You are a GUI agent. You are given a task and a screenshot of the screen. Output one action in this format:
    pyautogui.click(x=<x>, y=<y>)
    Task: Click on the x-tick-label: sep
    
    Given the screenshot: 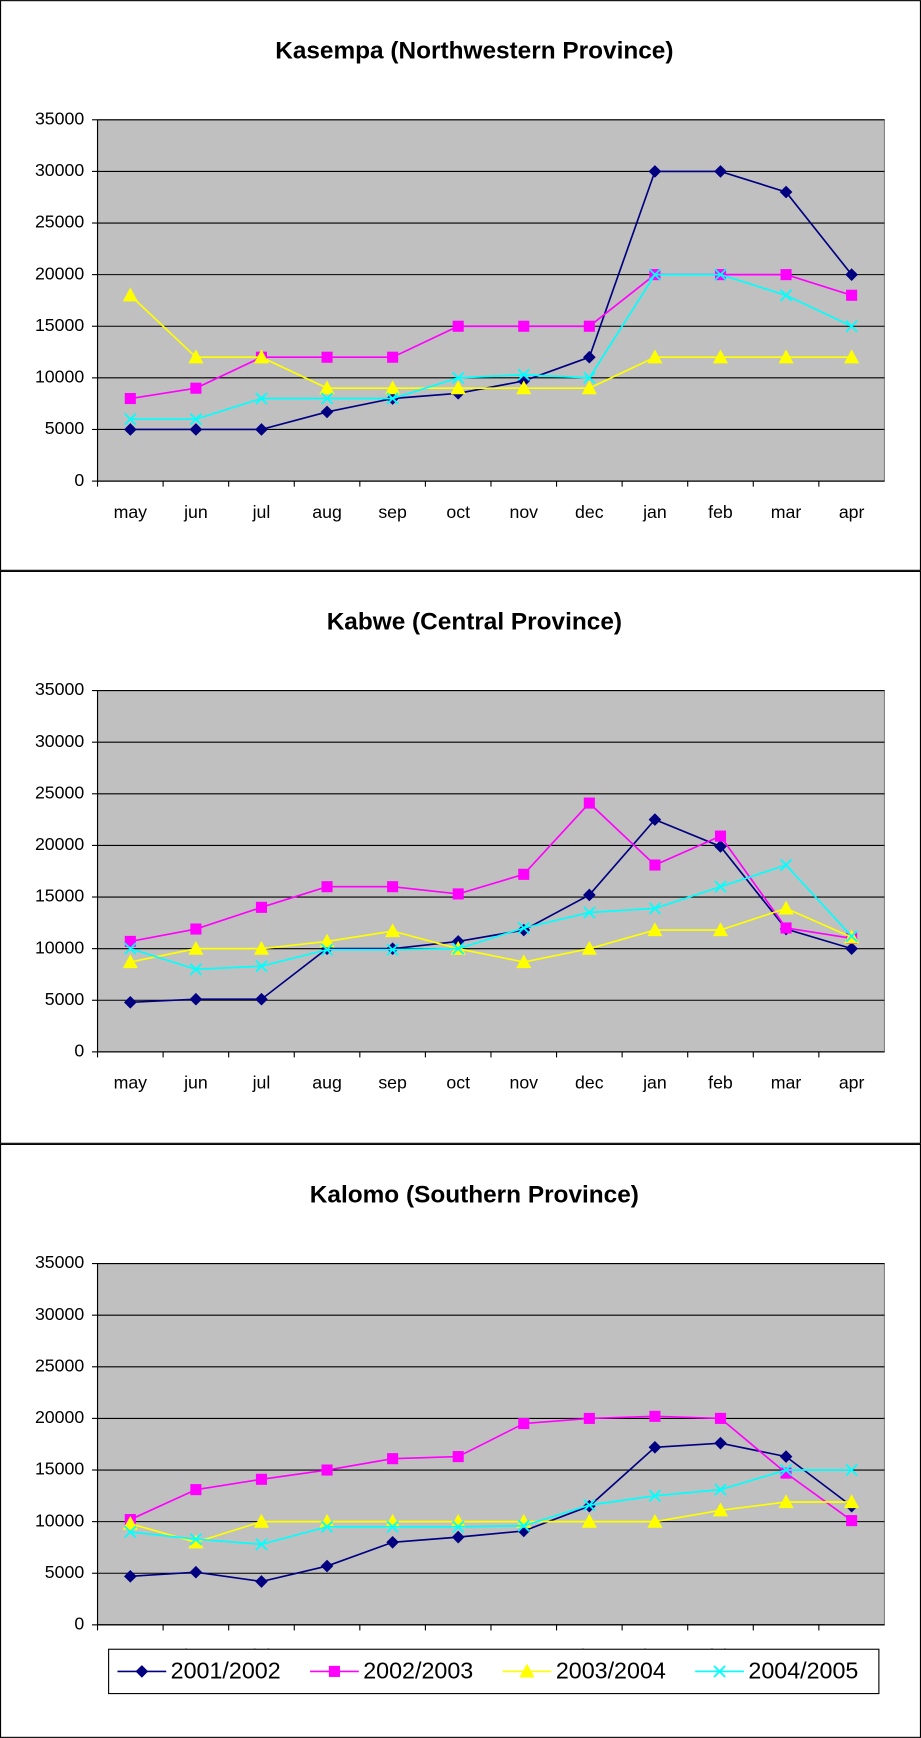 What is the action you would take?
    pyautogui.click(x=392, y=1083)
    